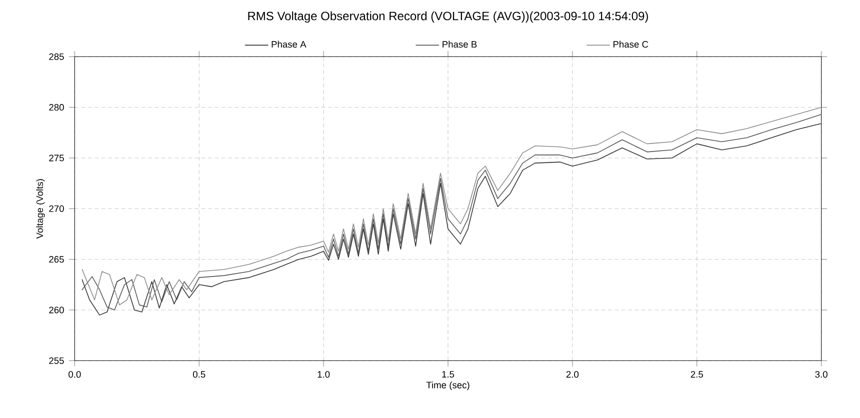  What do you see at coordinates (448, 386) in the screenshot?
I see `x-axis-title: Time (sec)` at bounding box center [448, 386].